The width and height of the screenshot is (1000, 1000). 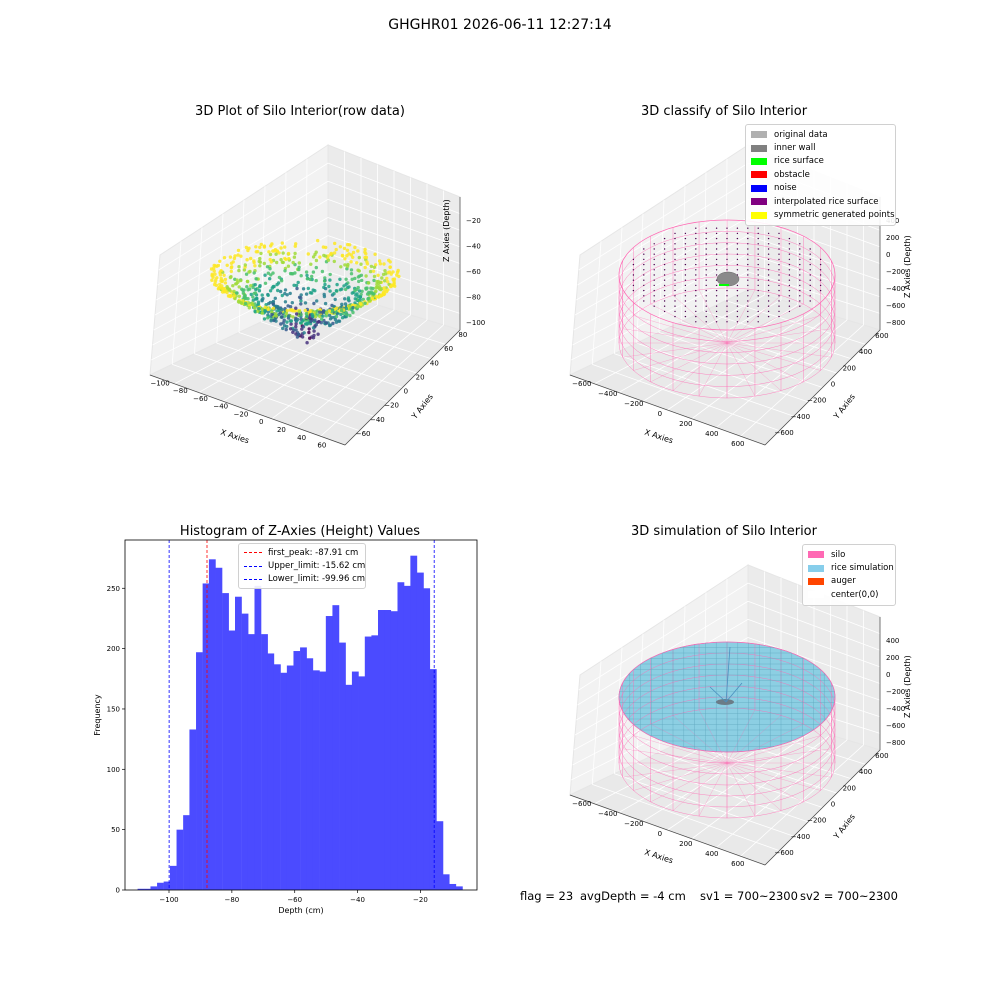 I want to click on raw-x-tick-label: 60, so click(x=321, y=446).